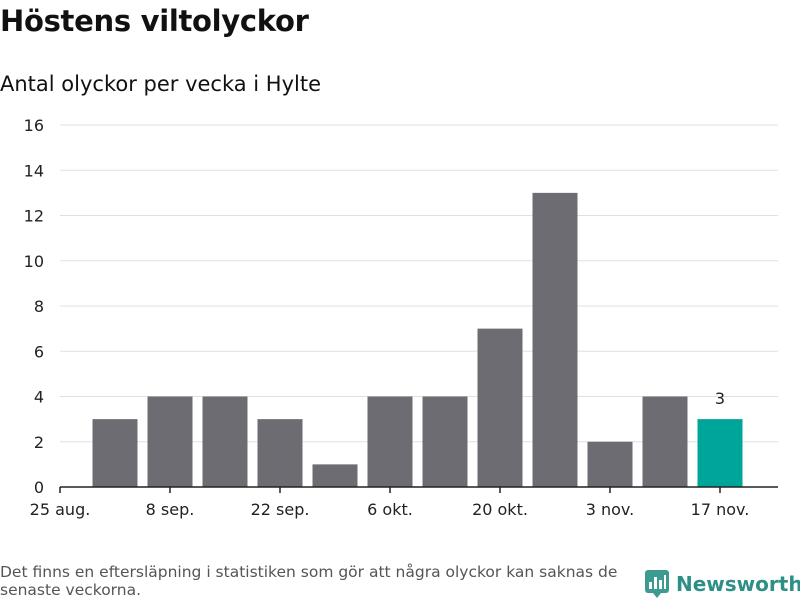  What do you see at coordinates (738, 584) in the screenshot?
I see `brand-name: Newsworthy` at bounding box center [738, 584].